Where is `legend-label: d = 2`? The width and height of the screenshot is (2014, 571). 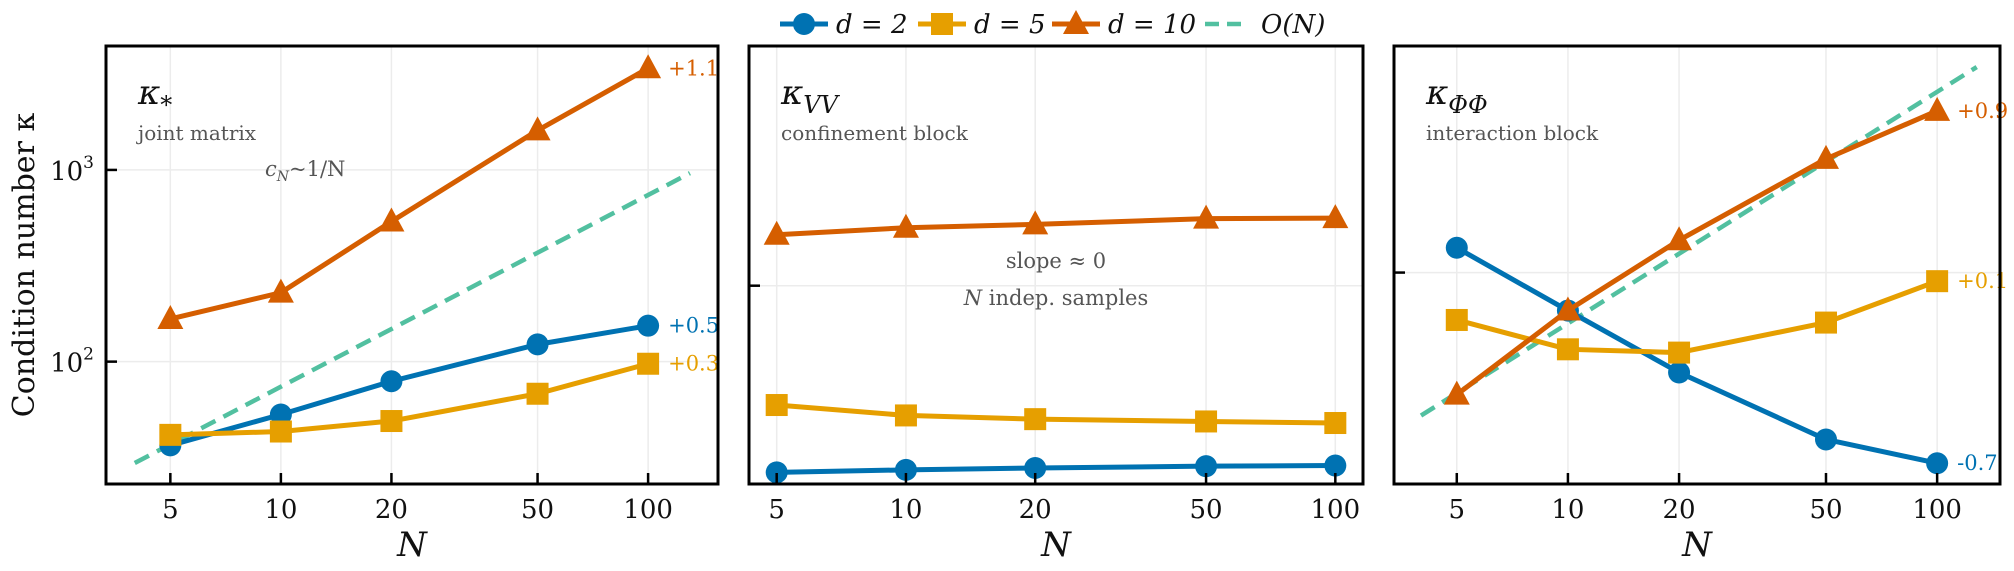
legend-label: d = 2 is located at coordinates (872, 25).